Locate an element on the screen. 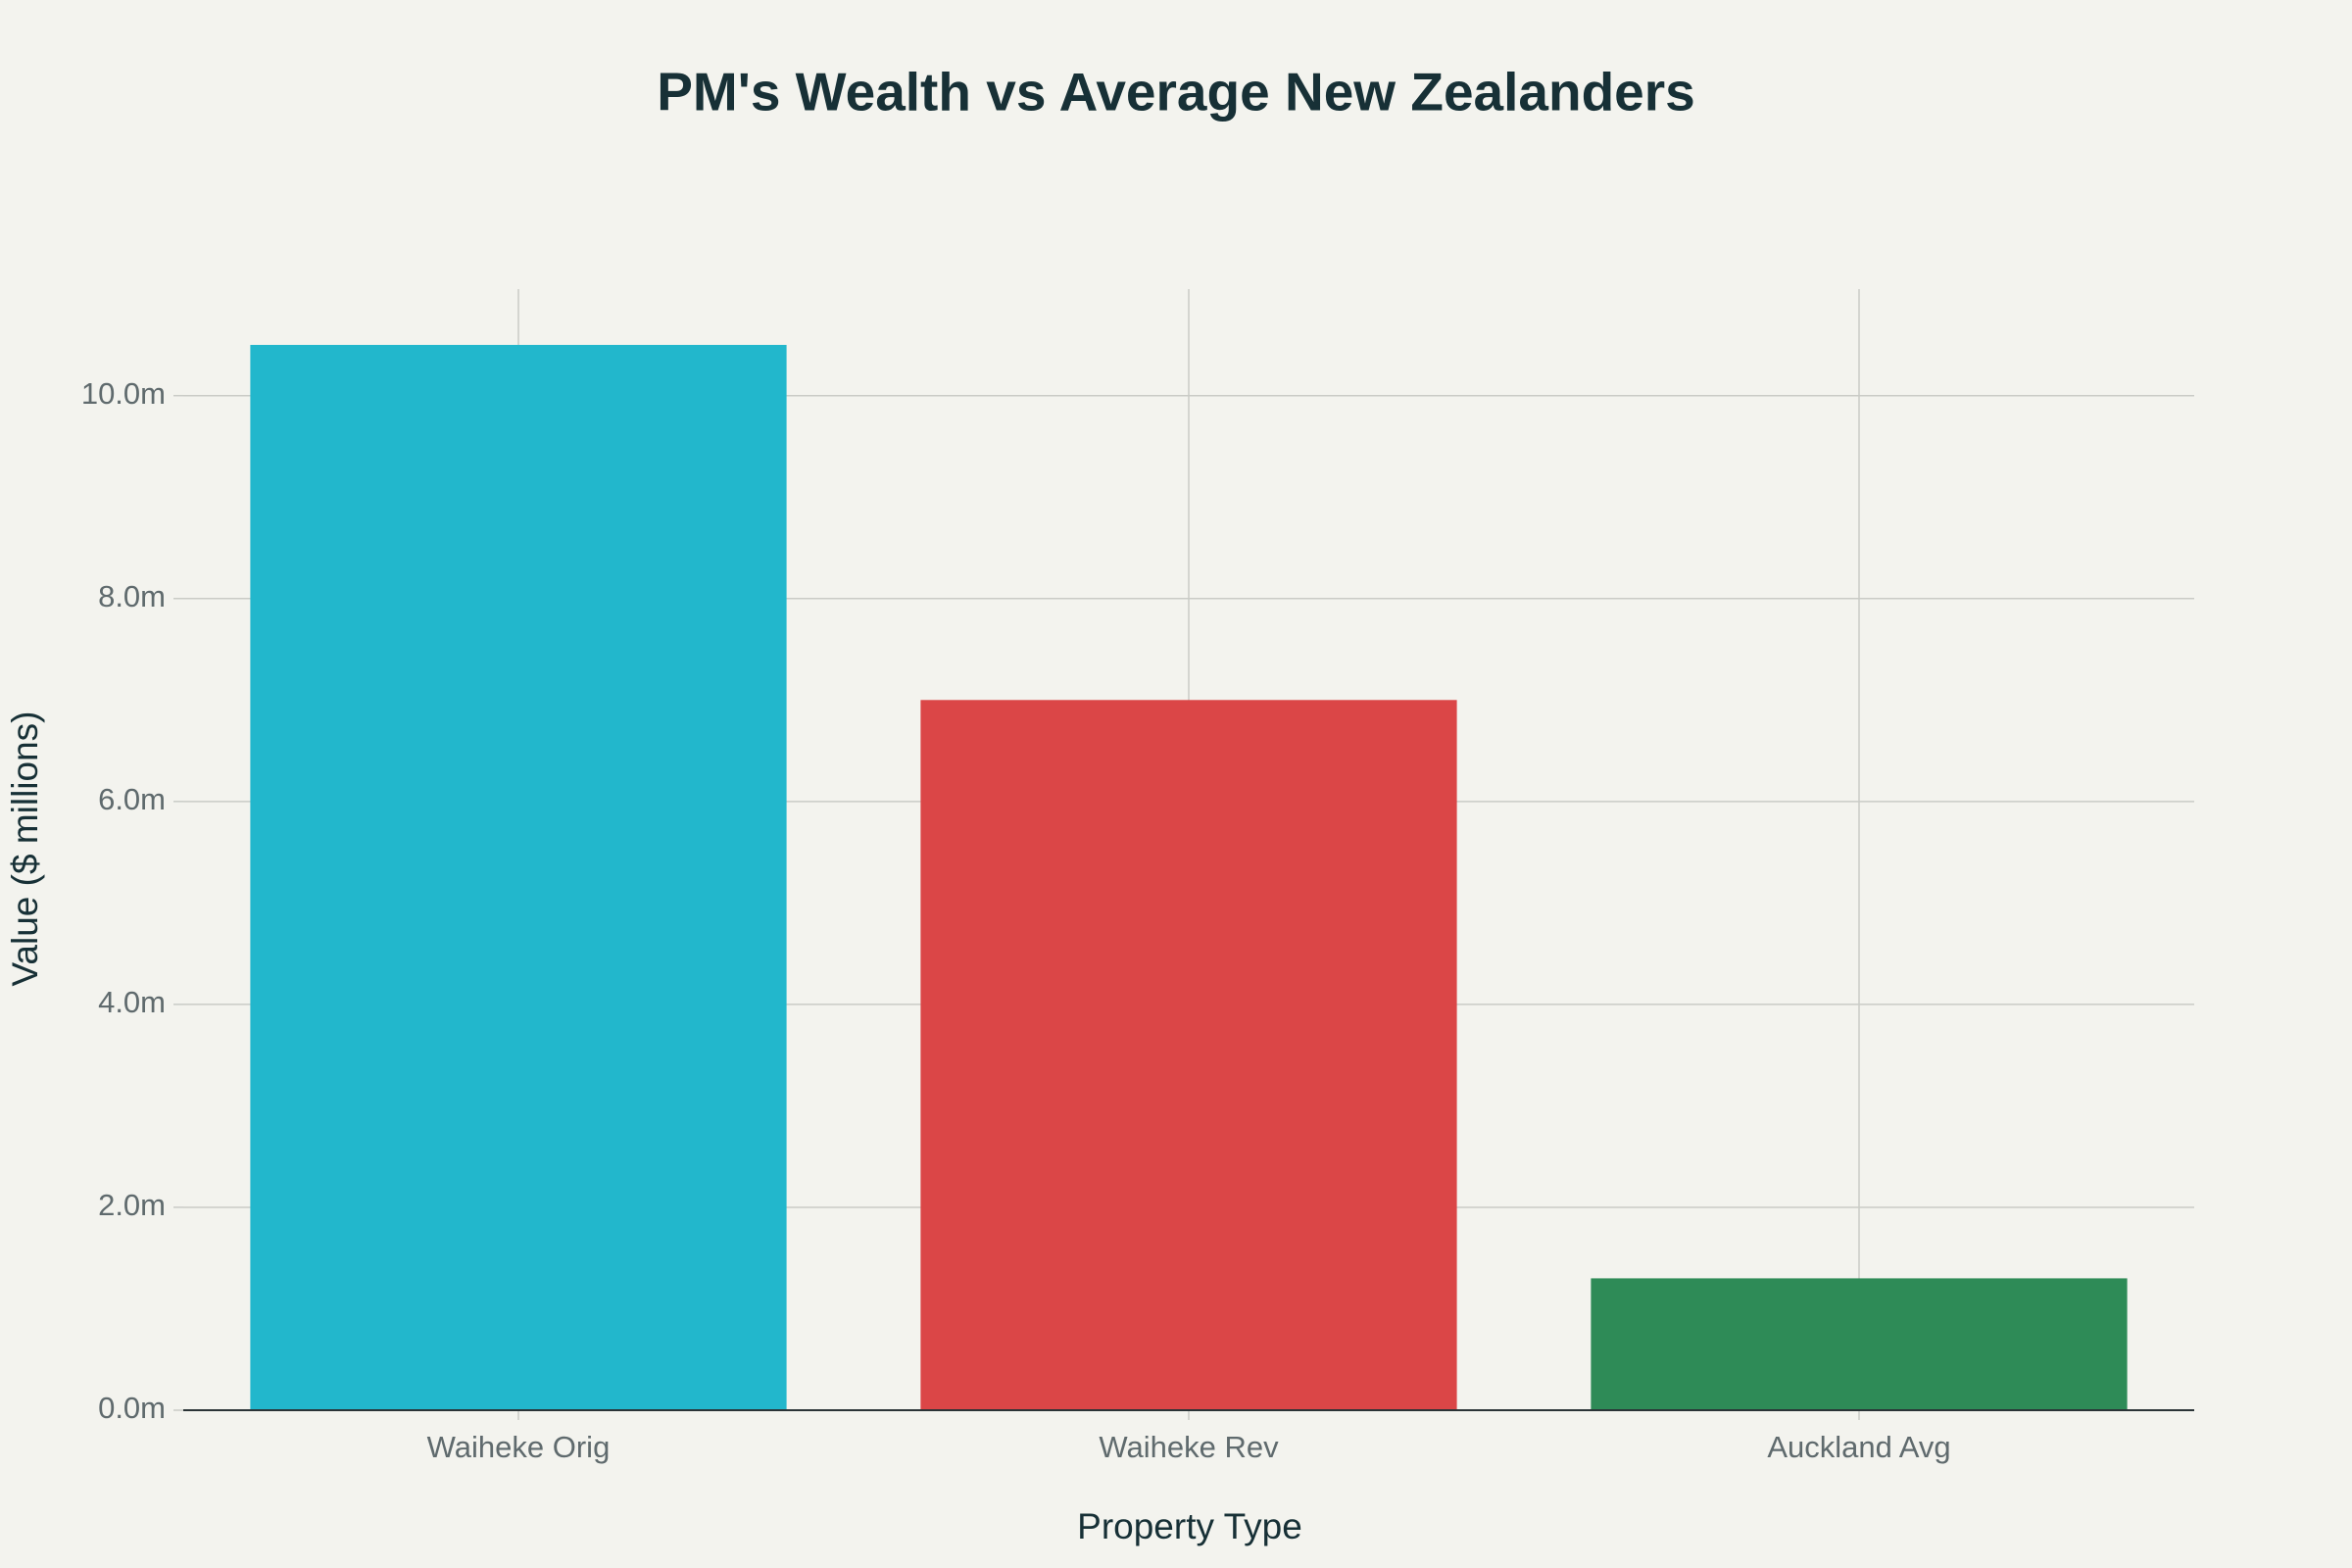 The width and height of the screenshot is (2352, 1568). x-axis-title: Property Type is located at coordinates (1189, 1526).